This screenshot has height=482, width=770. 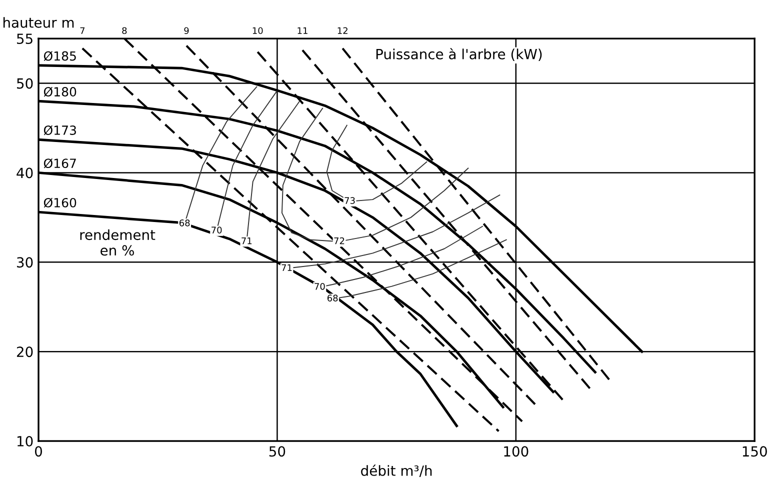 What do you see at coordinates (349, 200) in the screenshot?
I see `series-label: 73` at bounding box center [349, 200].